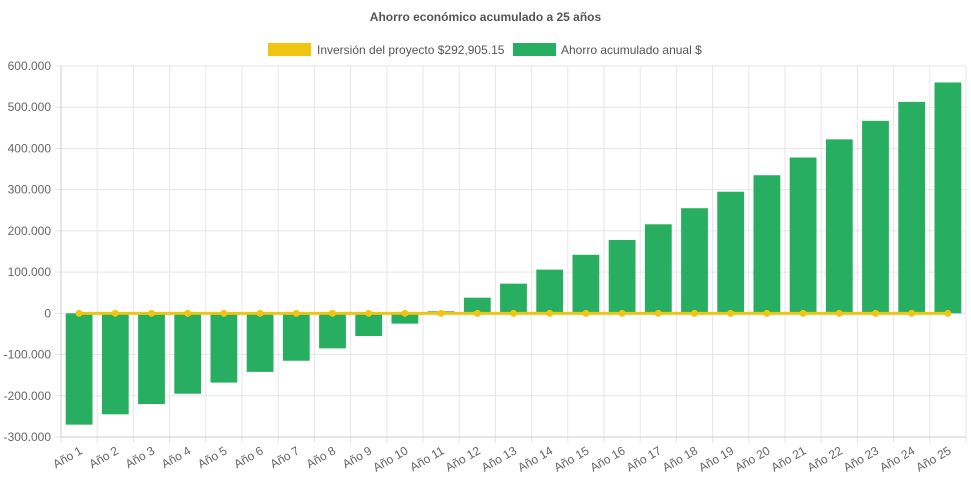 The image size is (971, 485). What do you see at coordinates (30, 231) in the screenshot?
I see `y-tick-label: 200.000` at bounding box center [30, 231].